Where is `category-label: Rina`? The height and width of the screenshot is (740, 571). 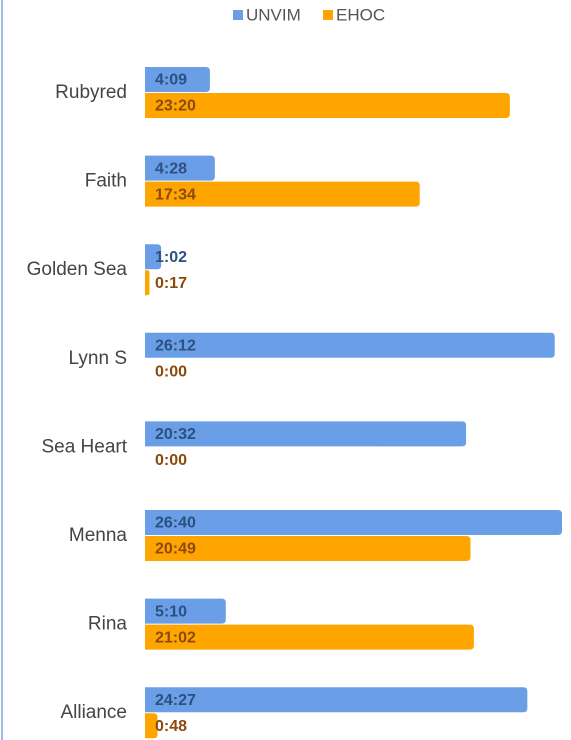 category-label: Rina is located at coordinates (108, 624).